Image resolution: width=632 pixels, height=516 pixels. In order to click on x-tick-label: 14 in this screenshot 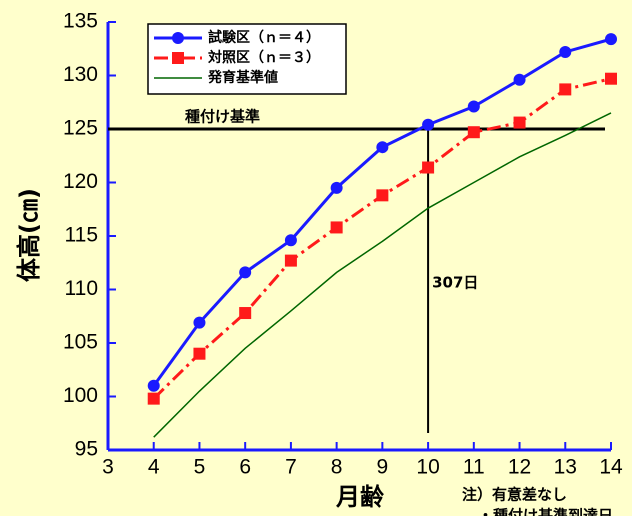, I will do `click(611, 467)`.